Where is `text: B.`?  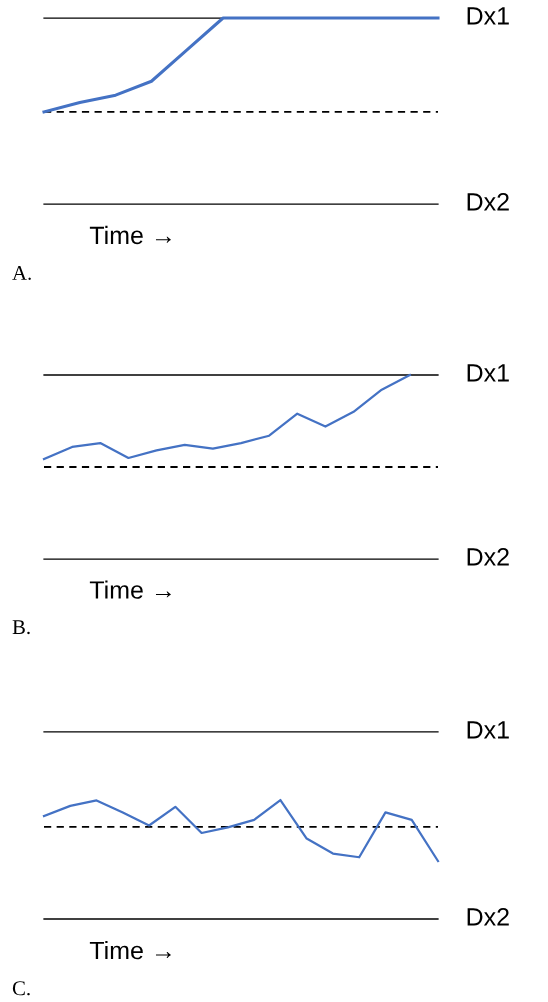
text: B. is located at coordinates (21, 627).